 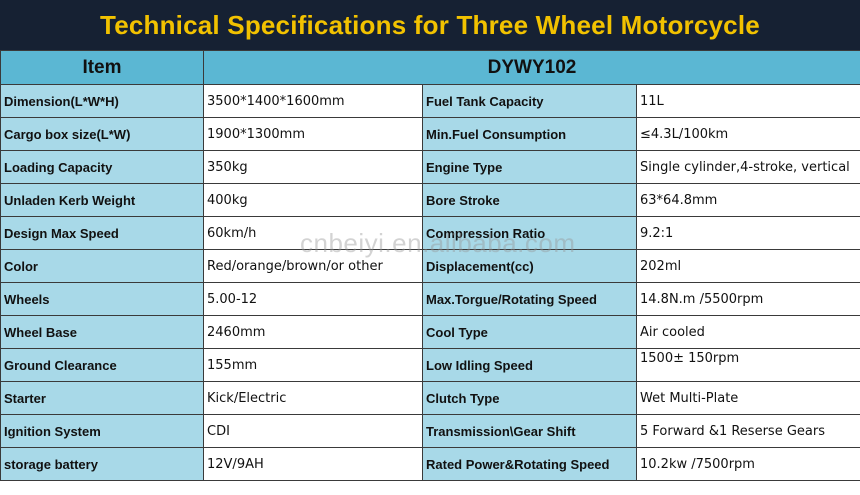 I want to click on spec-label: storage battery, so click(x=102, y=464).